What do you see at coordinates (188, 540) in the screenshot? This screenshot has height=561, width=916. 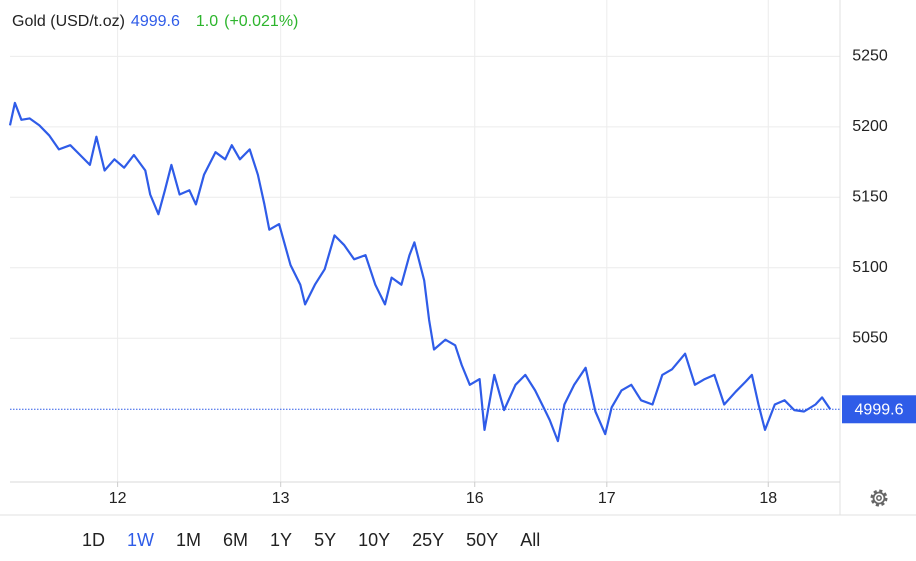 I see `range-button: 1M` at bounding box center [188, 540].